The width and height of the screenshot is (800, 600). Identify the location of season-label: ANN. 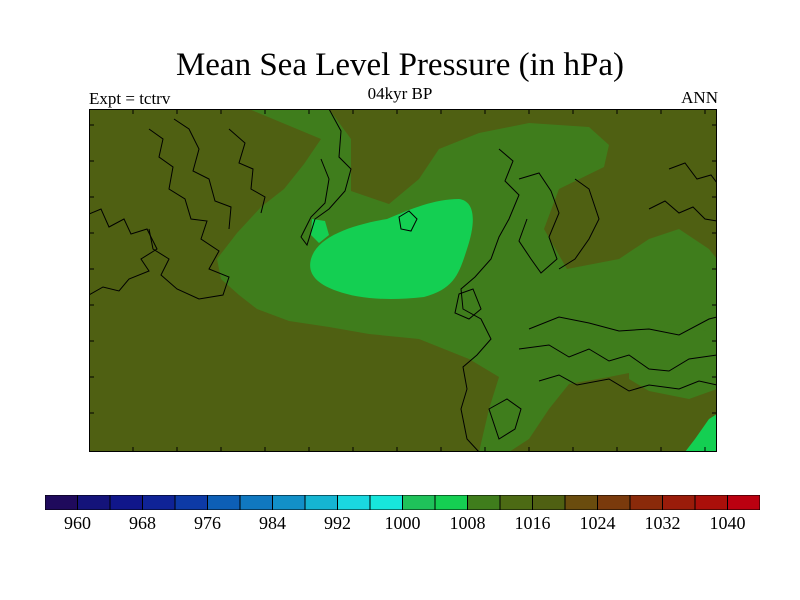
(699, 97).